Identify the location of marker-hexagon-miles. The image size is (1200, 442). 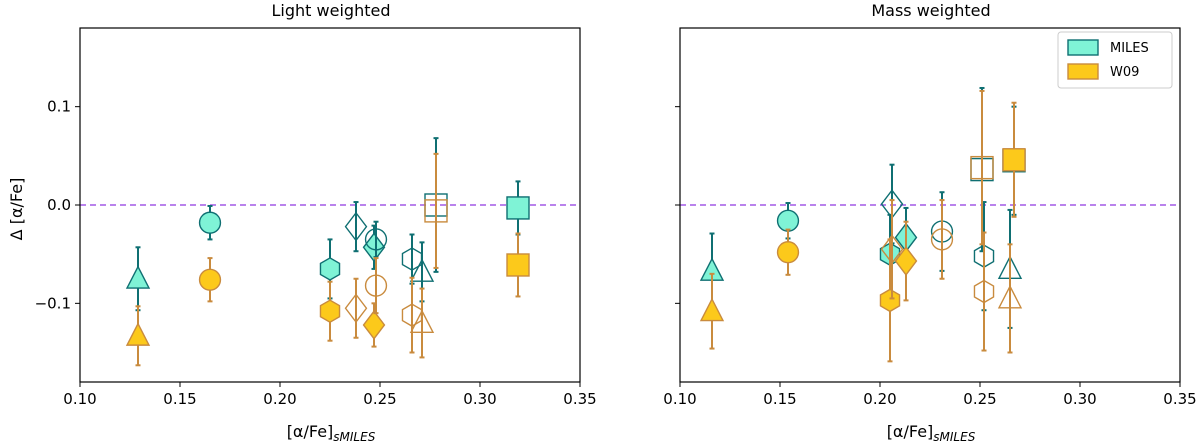
(330, 269).